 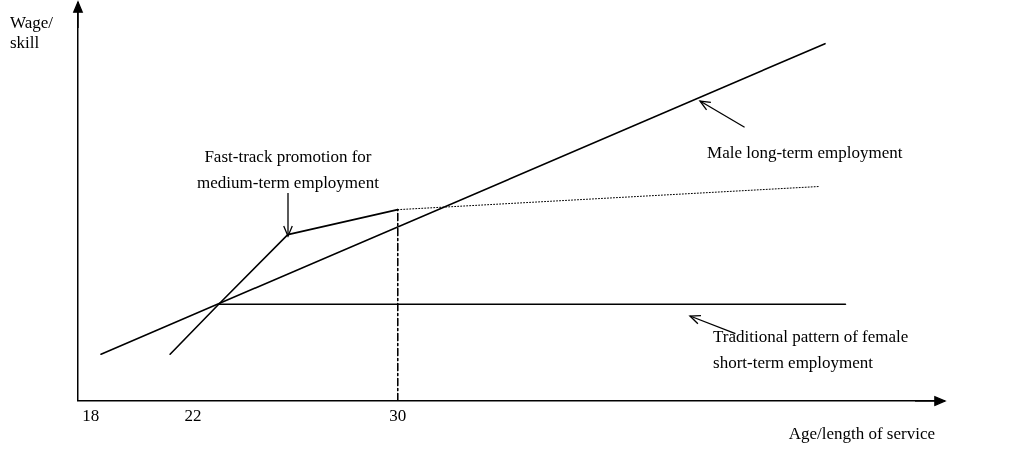 I want to click on y-axis-title: Wage/ skill, so click(x=32, y=33).